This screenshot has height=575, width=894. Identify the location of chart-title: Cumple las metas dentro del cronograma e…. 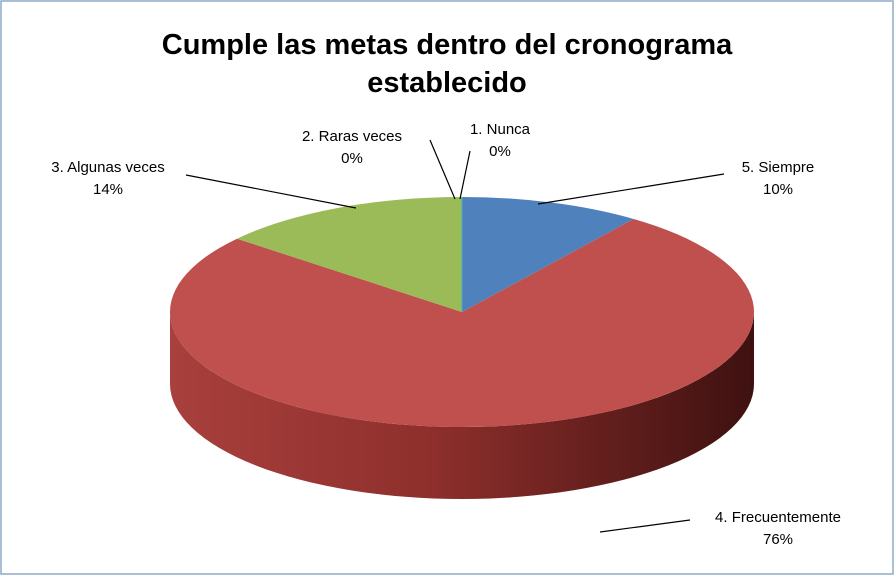
(447, 64).